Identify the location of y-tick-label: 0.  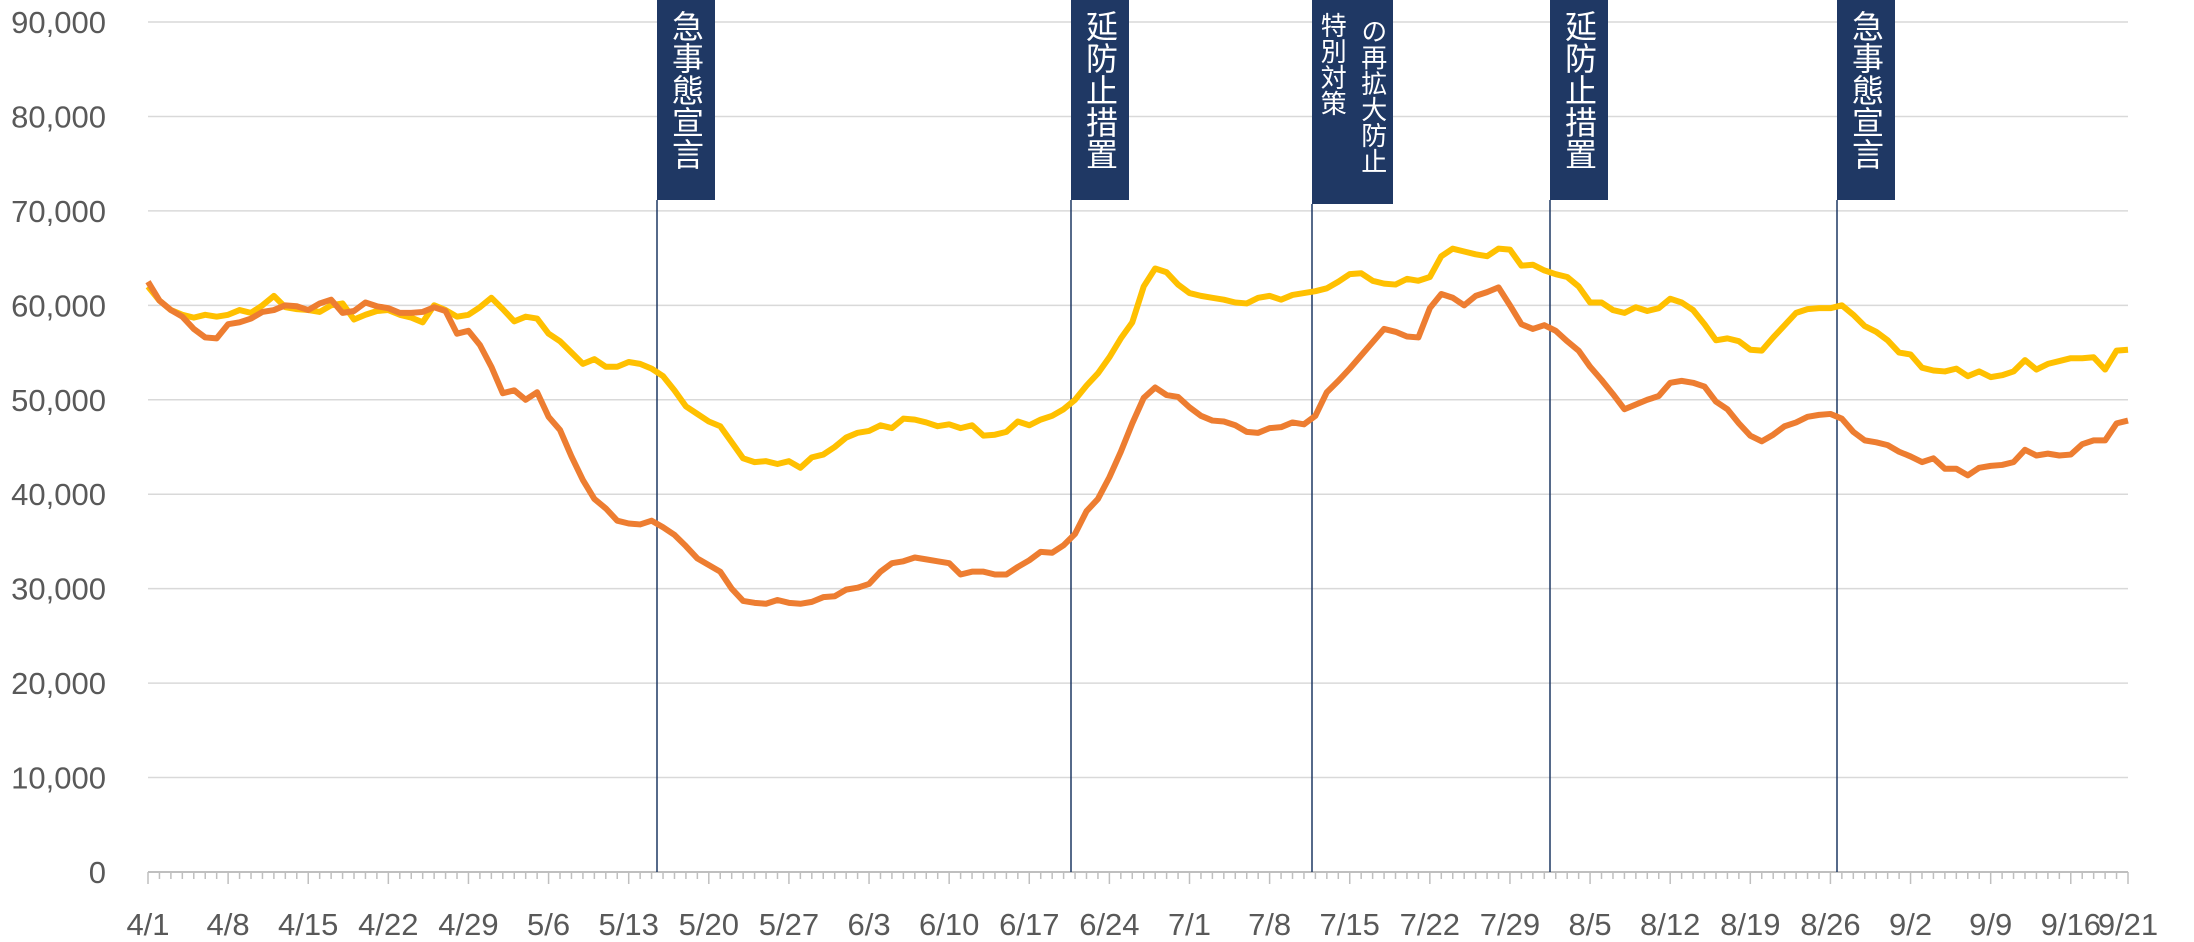
(97, 872).